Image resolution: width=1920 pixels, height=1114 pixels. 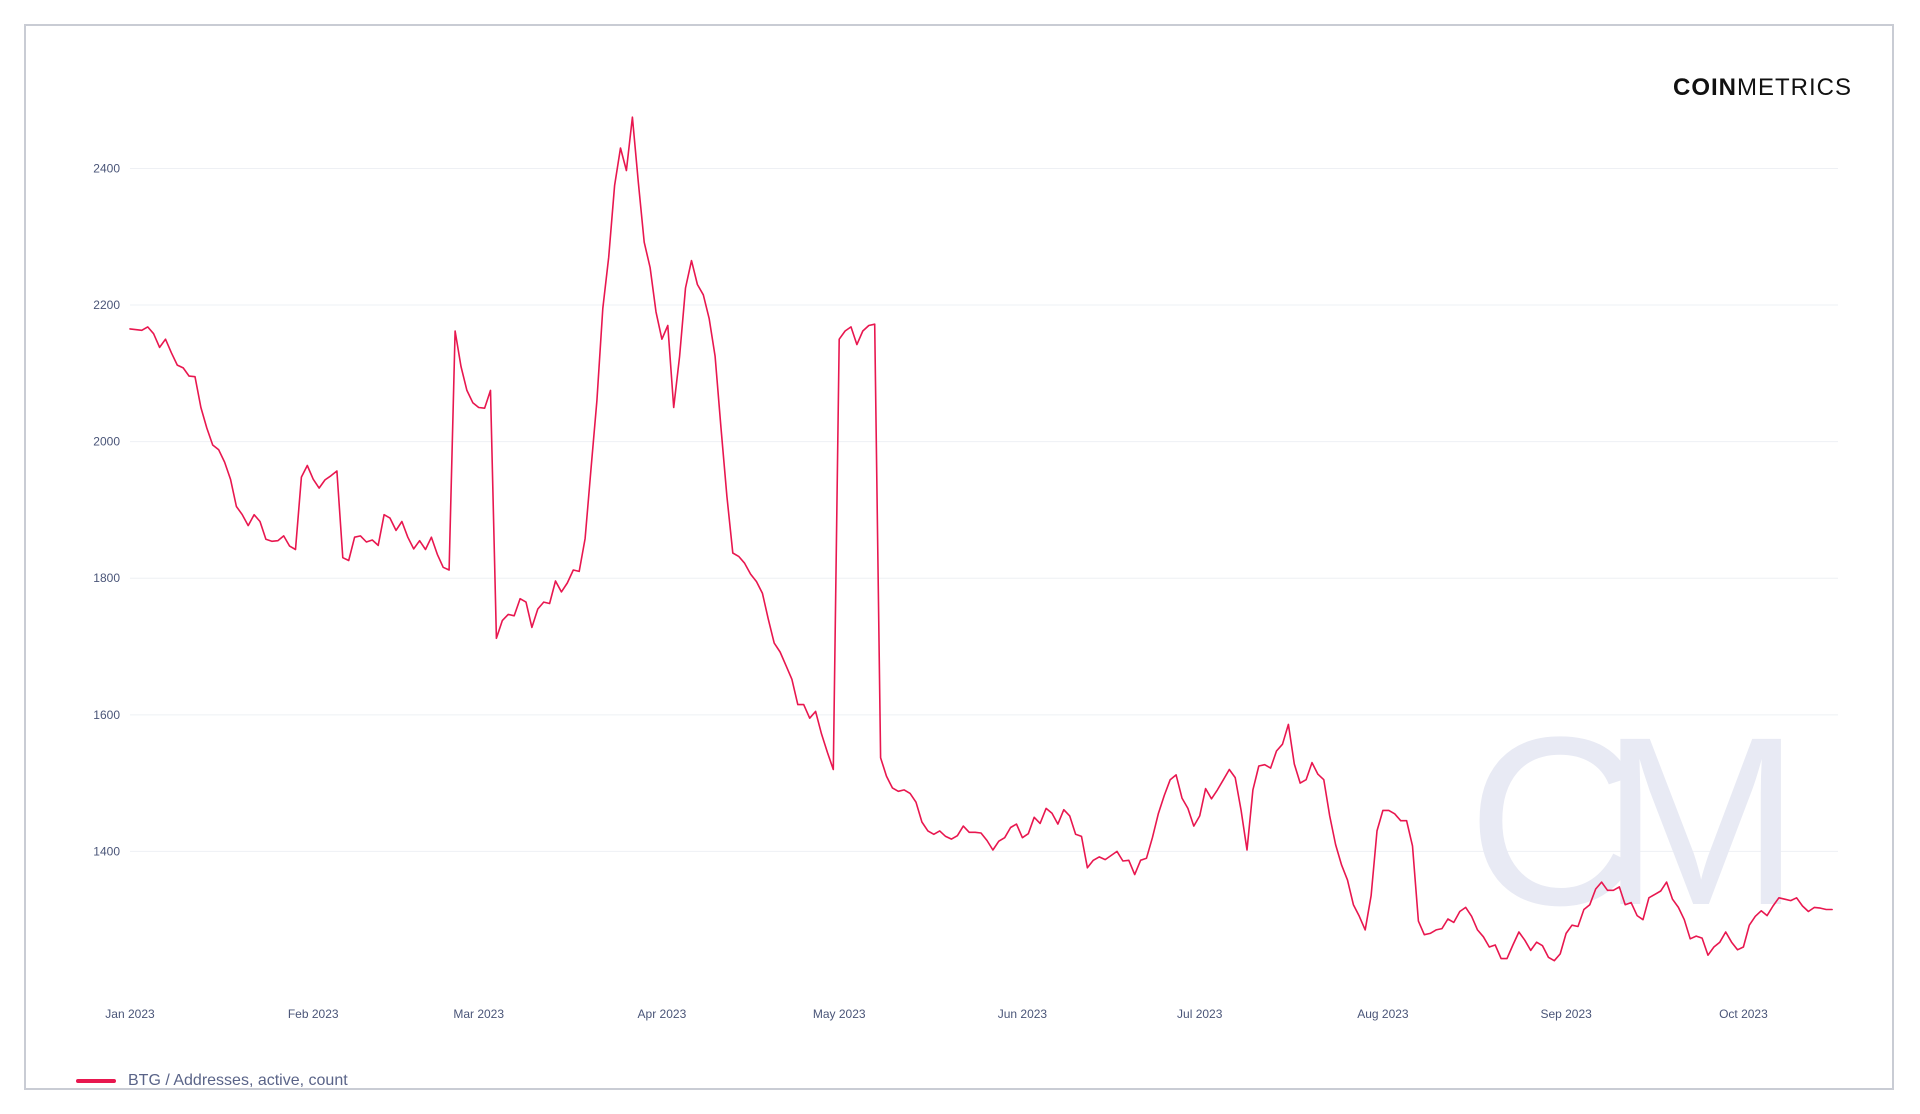 I want to click on y-tick-label: 2000, so click(x=106, y=442).